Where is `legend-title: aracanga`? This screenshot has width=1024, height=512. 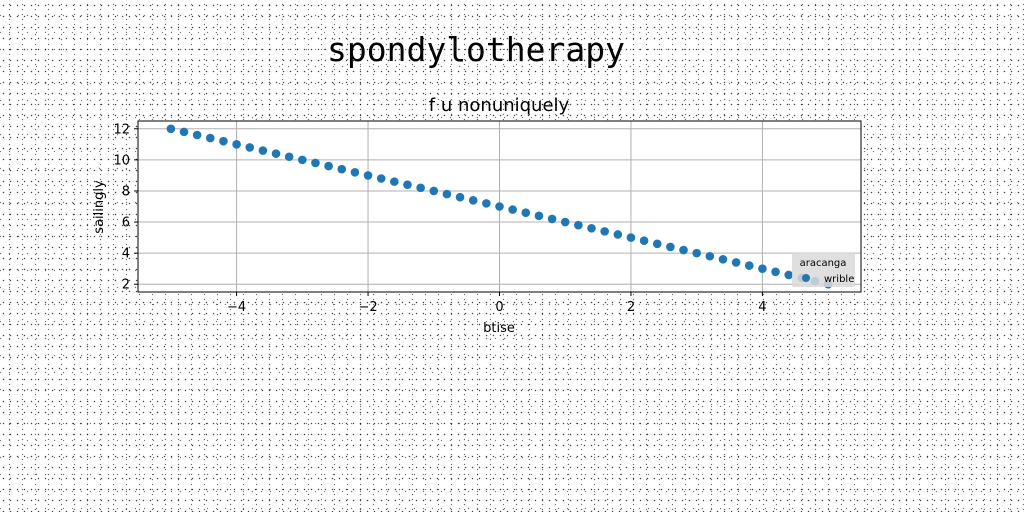
legend-title: aracanga is located at coordinates (823, 263).